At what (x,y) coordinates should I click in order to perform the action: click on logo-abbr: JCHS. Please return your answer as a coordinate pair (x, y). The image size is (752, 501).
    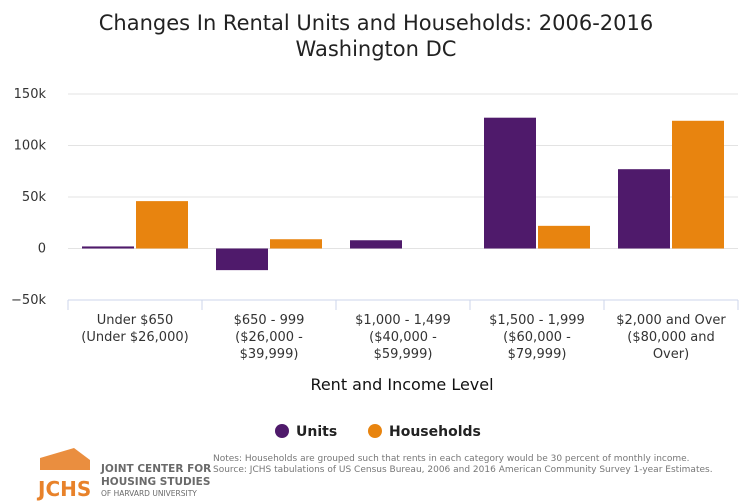
    Looking at the image, I should click on (63, 489).